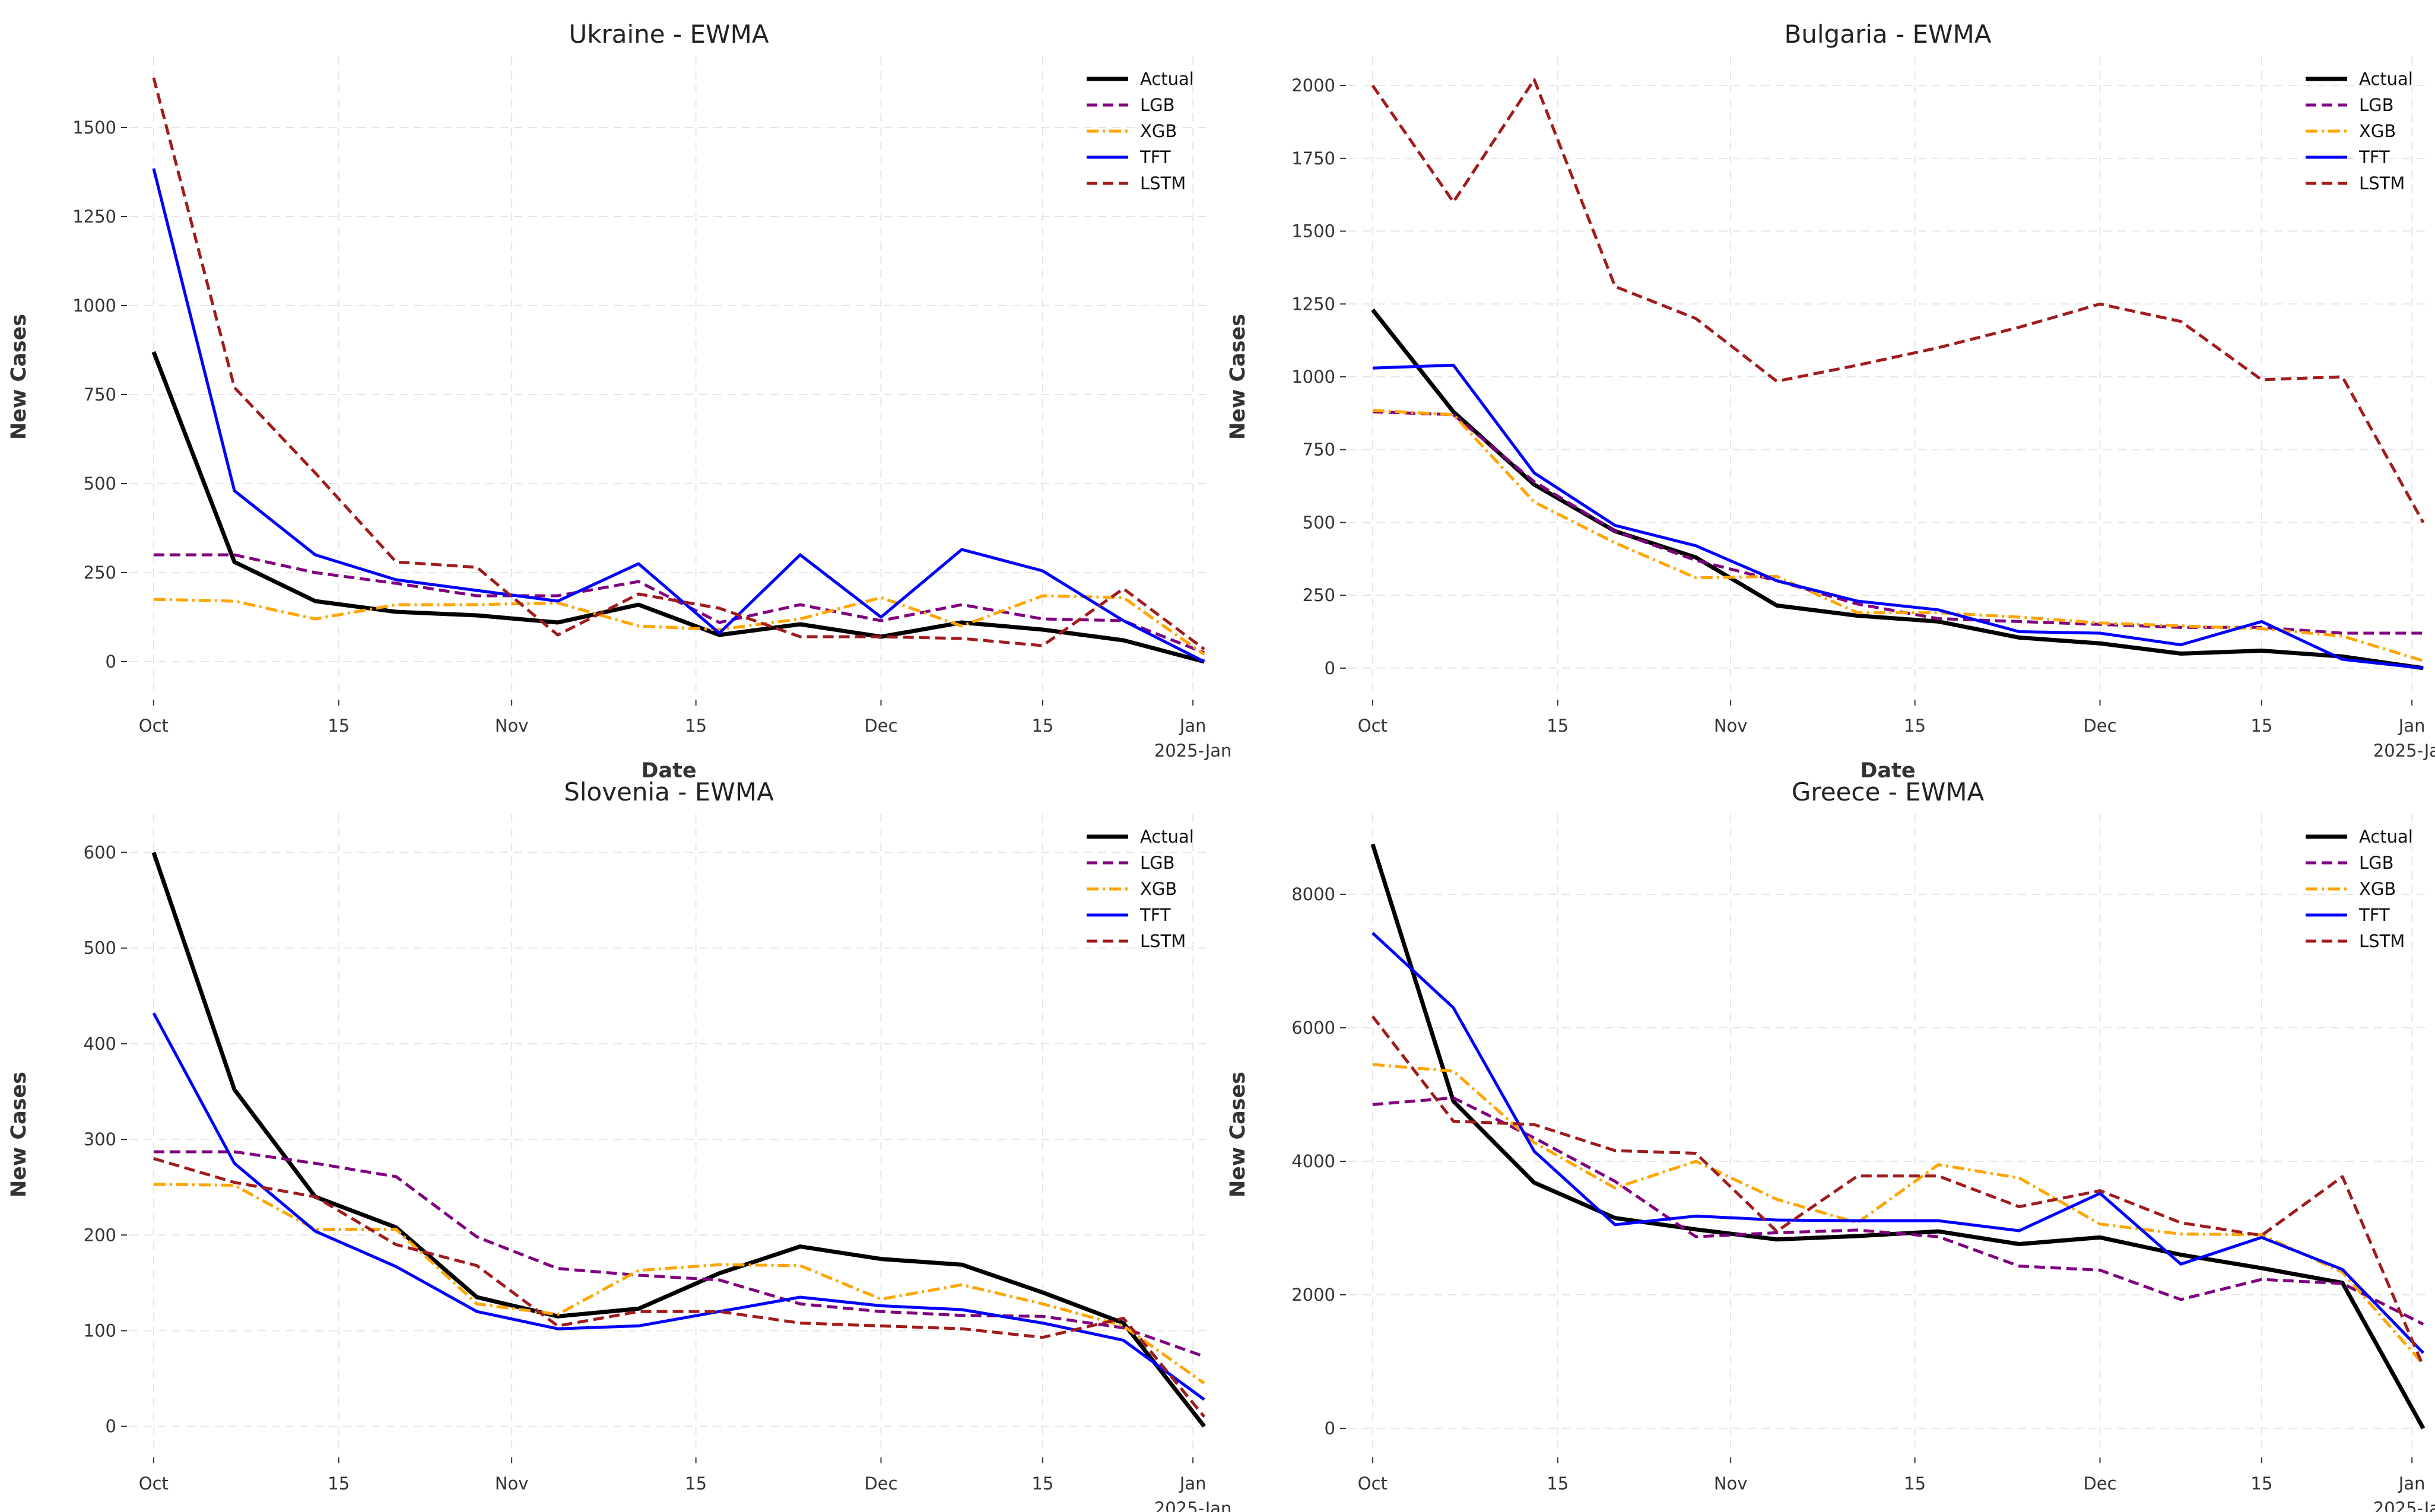 The width and height of the screenshot is (2435, 1512). I want to click on y-tick-label: 300, so click(100, 1139).